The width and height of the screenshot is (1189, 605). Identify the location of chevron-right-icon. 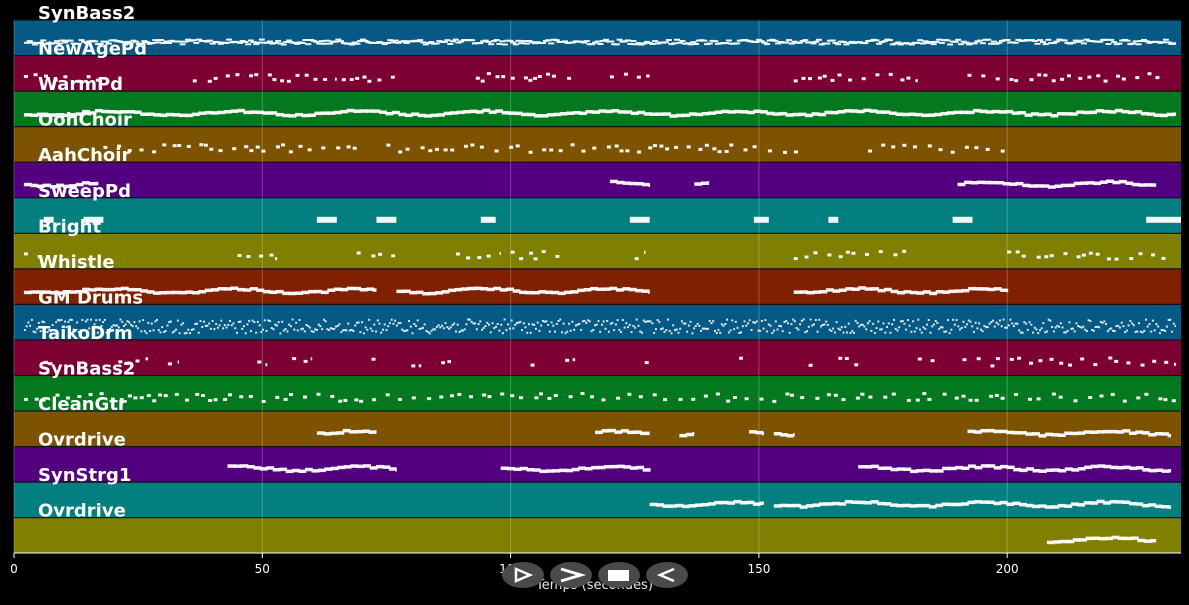
(573, 575).